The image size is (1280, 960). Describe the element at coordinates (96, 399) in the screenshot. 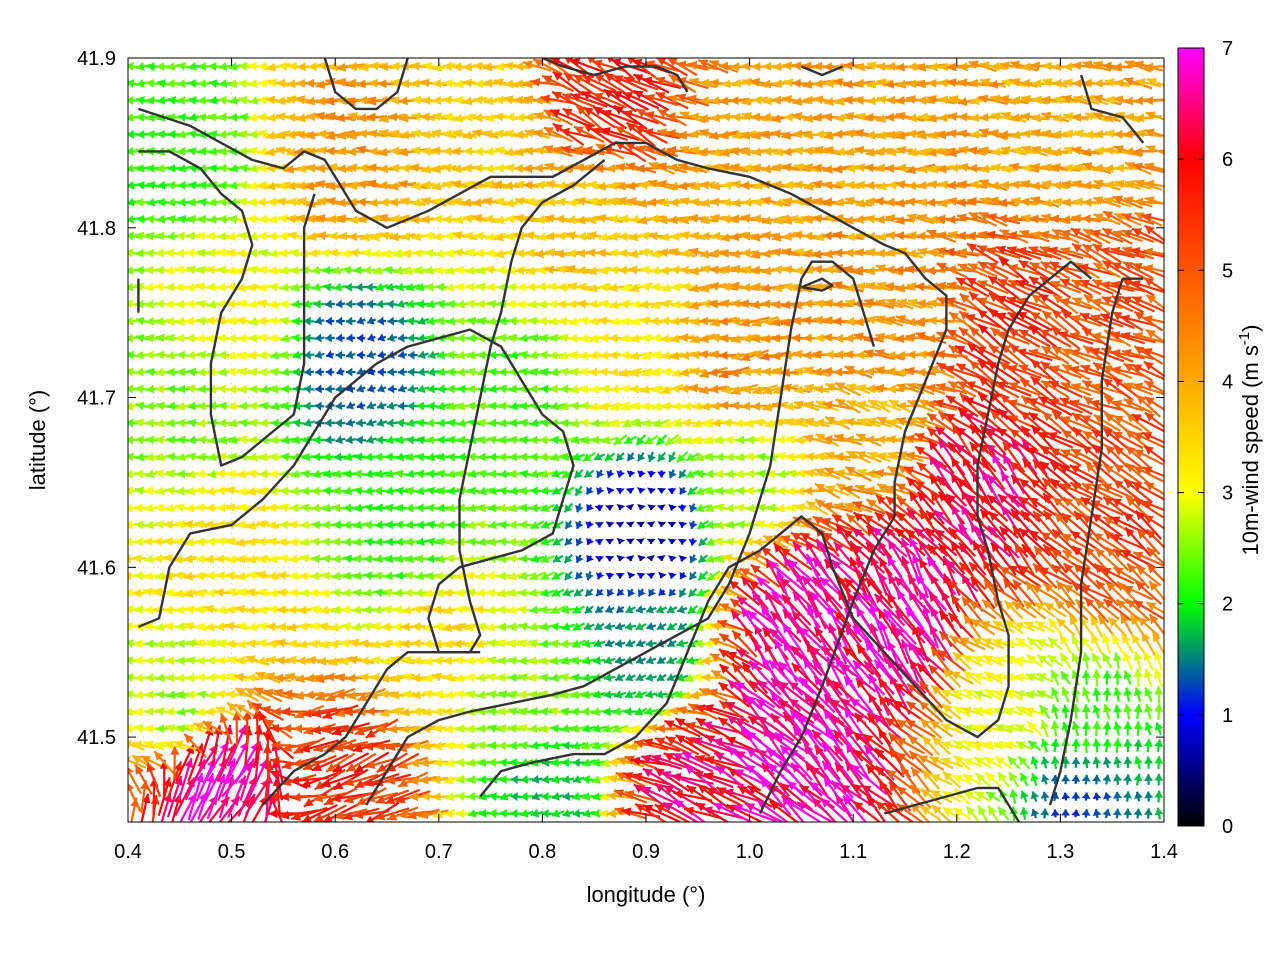

I see `y-tick-label: 41.7` at that location.